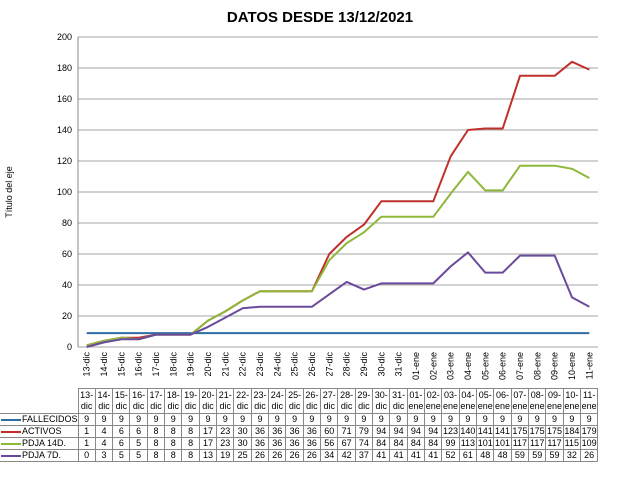 The width and height of the screenshot is (640, 478). What do you see at coordinates (416, 366) in the screenshot?
I see `x-tick-label: 01-ene` at bounding box center [416, 366].